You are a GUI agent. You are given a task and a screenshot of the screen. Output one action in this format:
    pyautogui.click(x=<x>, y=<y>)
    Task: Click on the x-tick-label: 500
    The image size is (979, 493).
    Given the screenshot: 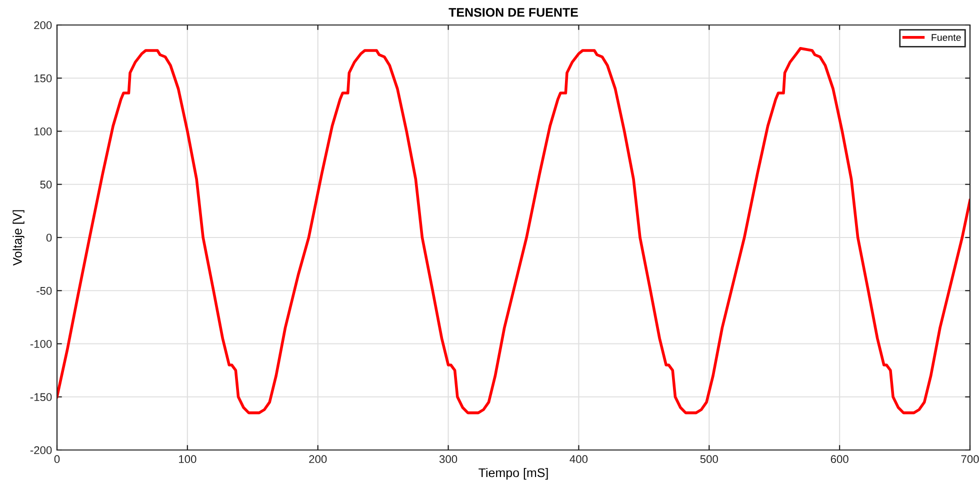 What is the action you would take?
    pyautogui.click(x=709, y=459)
    